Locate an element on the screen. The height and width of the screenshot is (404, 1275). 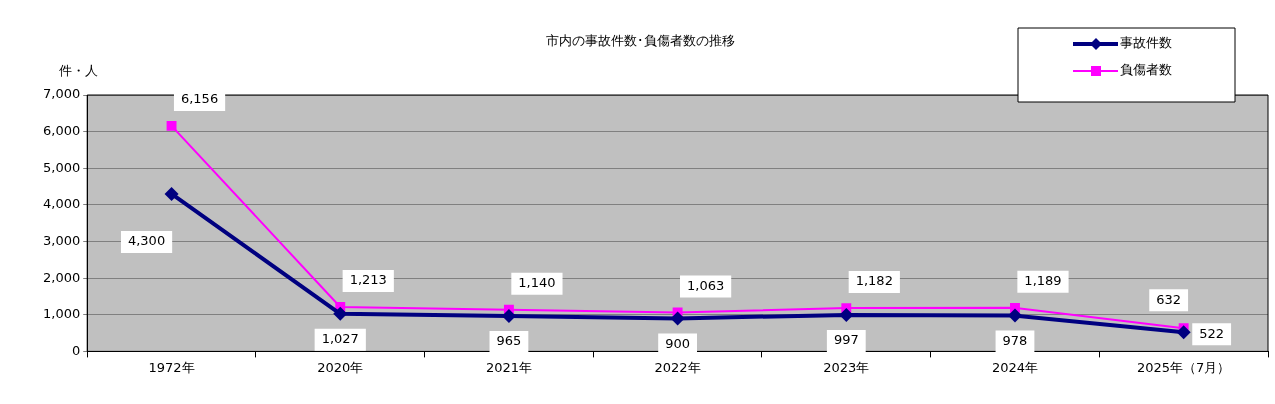
data-label: 1,213 is located at coordinates (368, 280).